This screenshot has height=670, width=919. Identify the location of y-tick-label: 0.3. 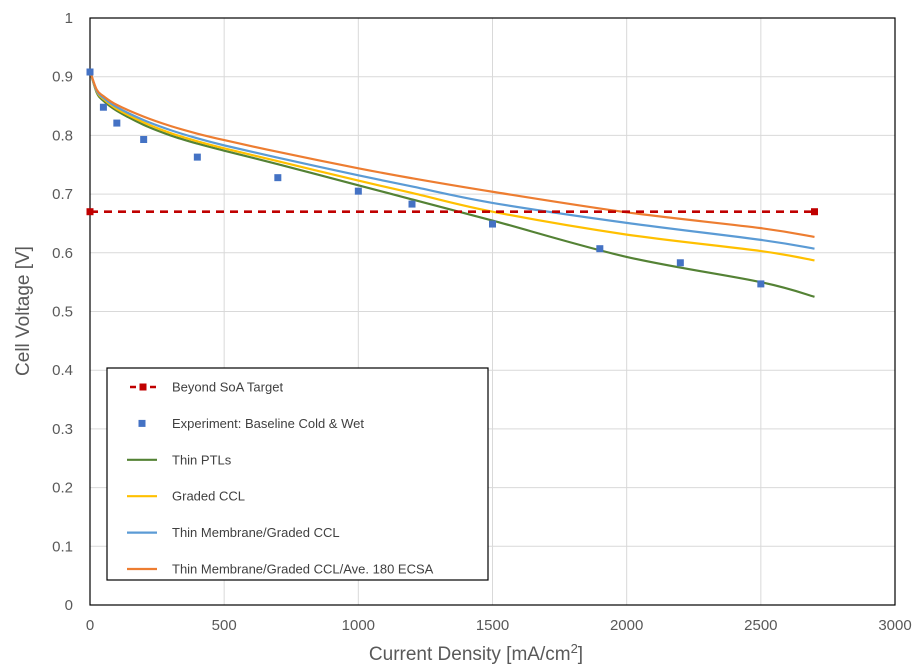
(62, 429).